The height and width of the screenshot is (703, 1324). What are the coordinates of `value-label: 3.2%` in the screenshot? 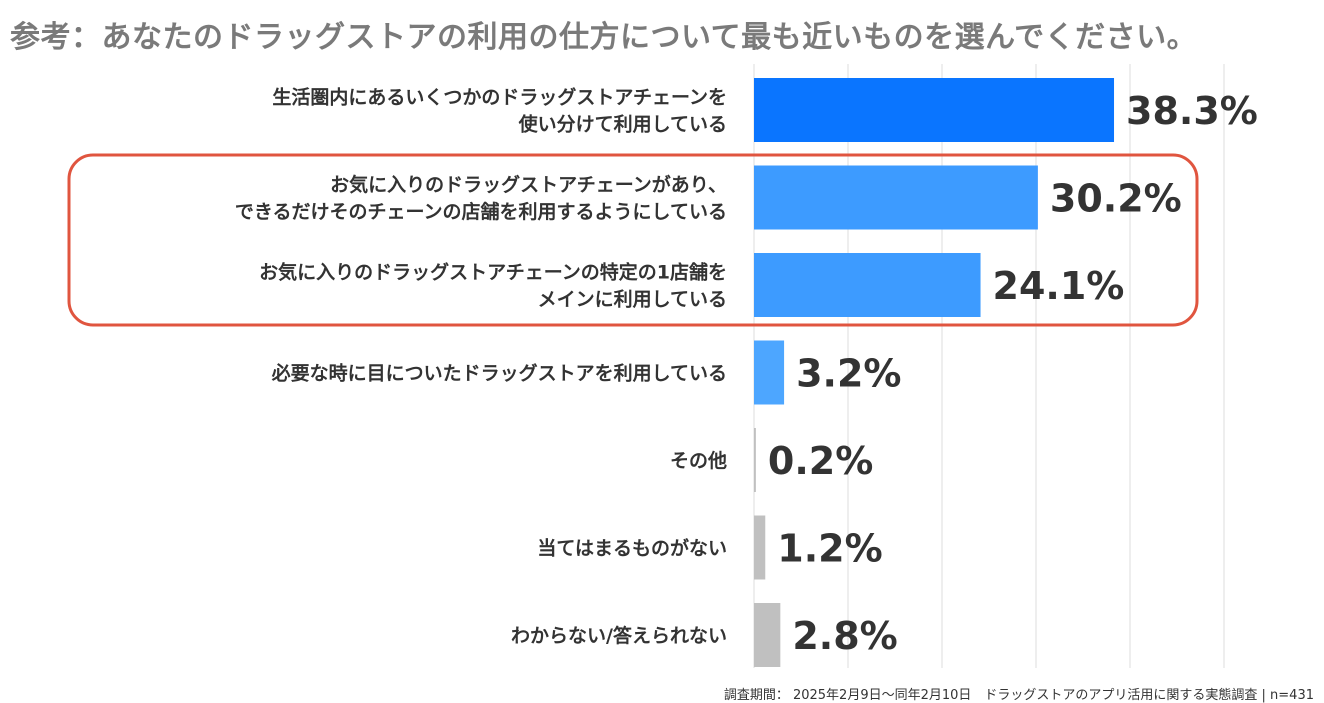 It's located at (848, 374).